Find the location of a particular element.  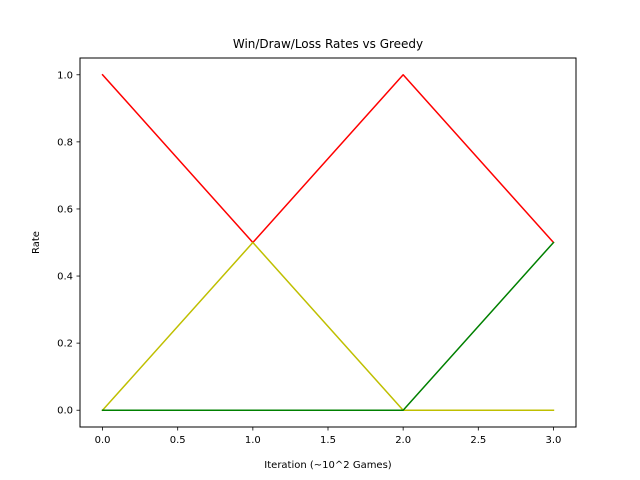

x-axis-ticks: 0.0 0.5 1.0 1.5 2.0 2.5 3.0 is located at coordinates (328, 436).